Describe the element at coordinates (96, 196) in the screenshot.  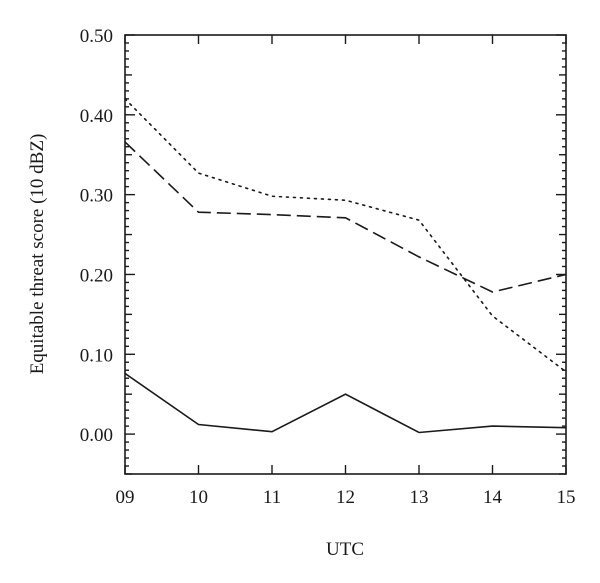
I see `y-tick-label: 0.30` at that location.